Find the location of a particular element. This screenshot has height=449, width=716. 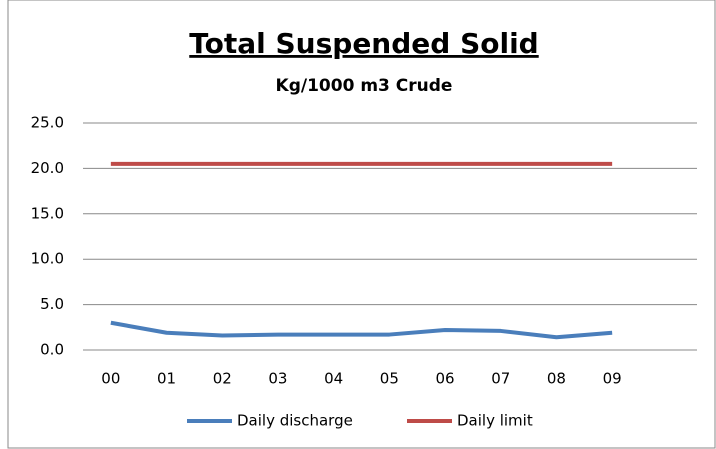

y-tick-label: 15.0 is located at coordinates (47, 213).